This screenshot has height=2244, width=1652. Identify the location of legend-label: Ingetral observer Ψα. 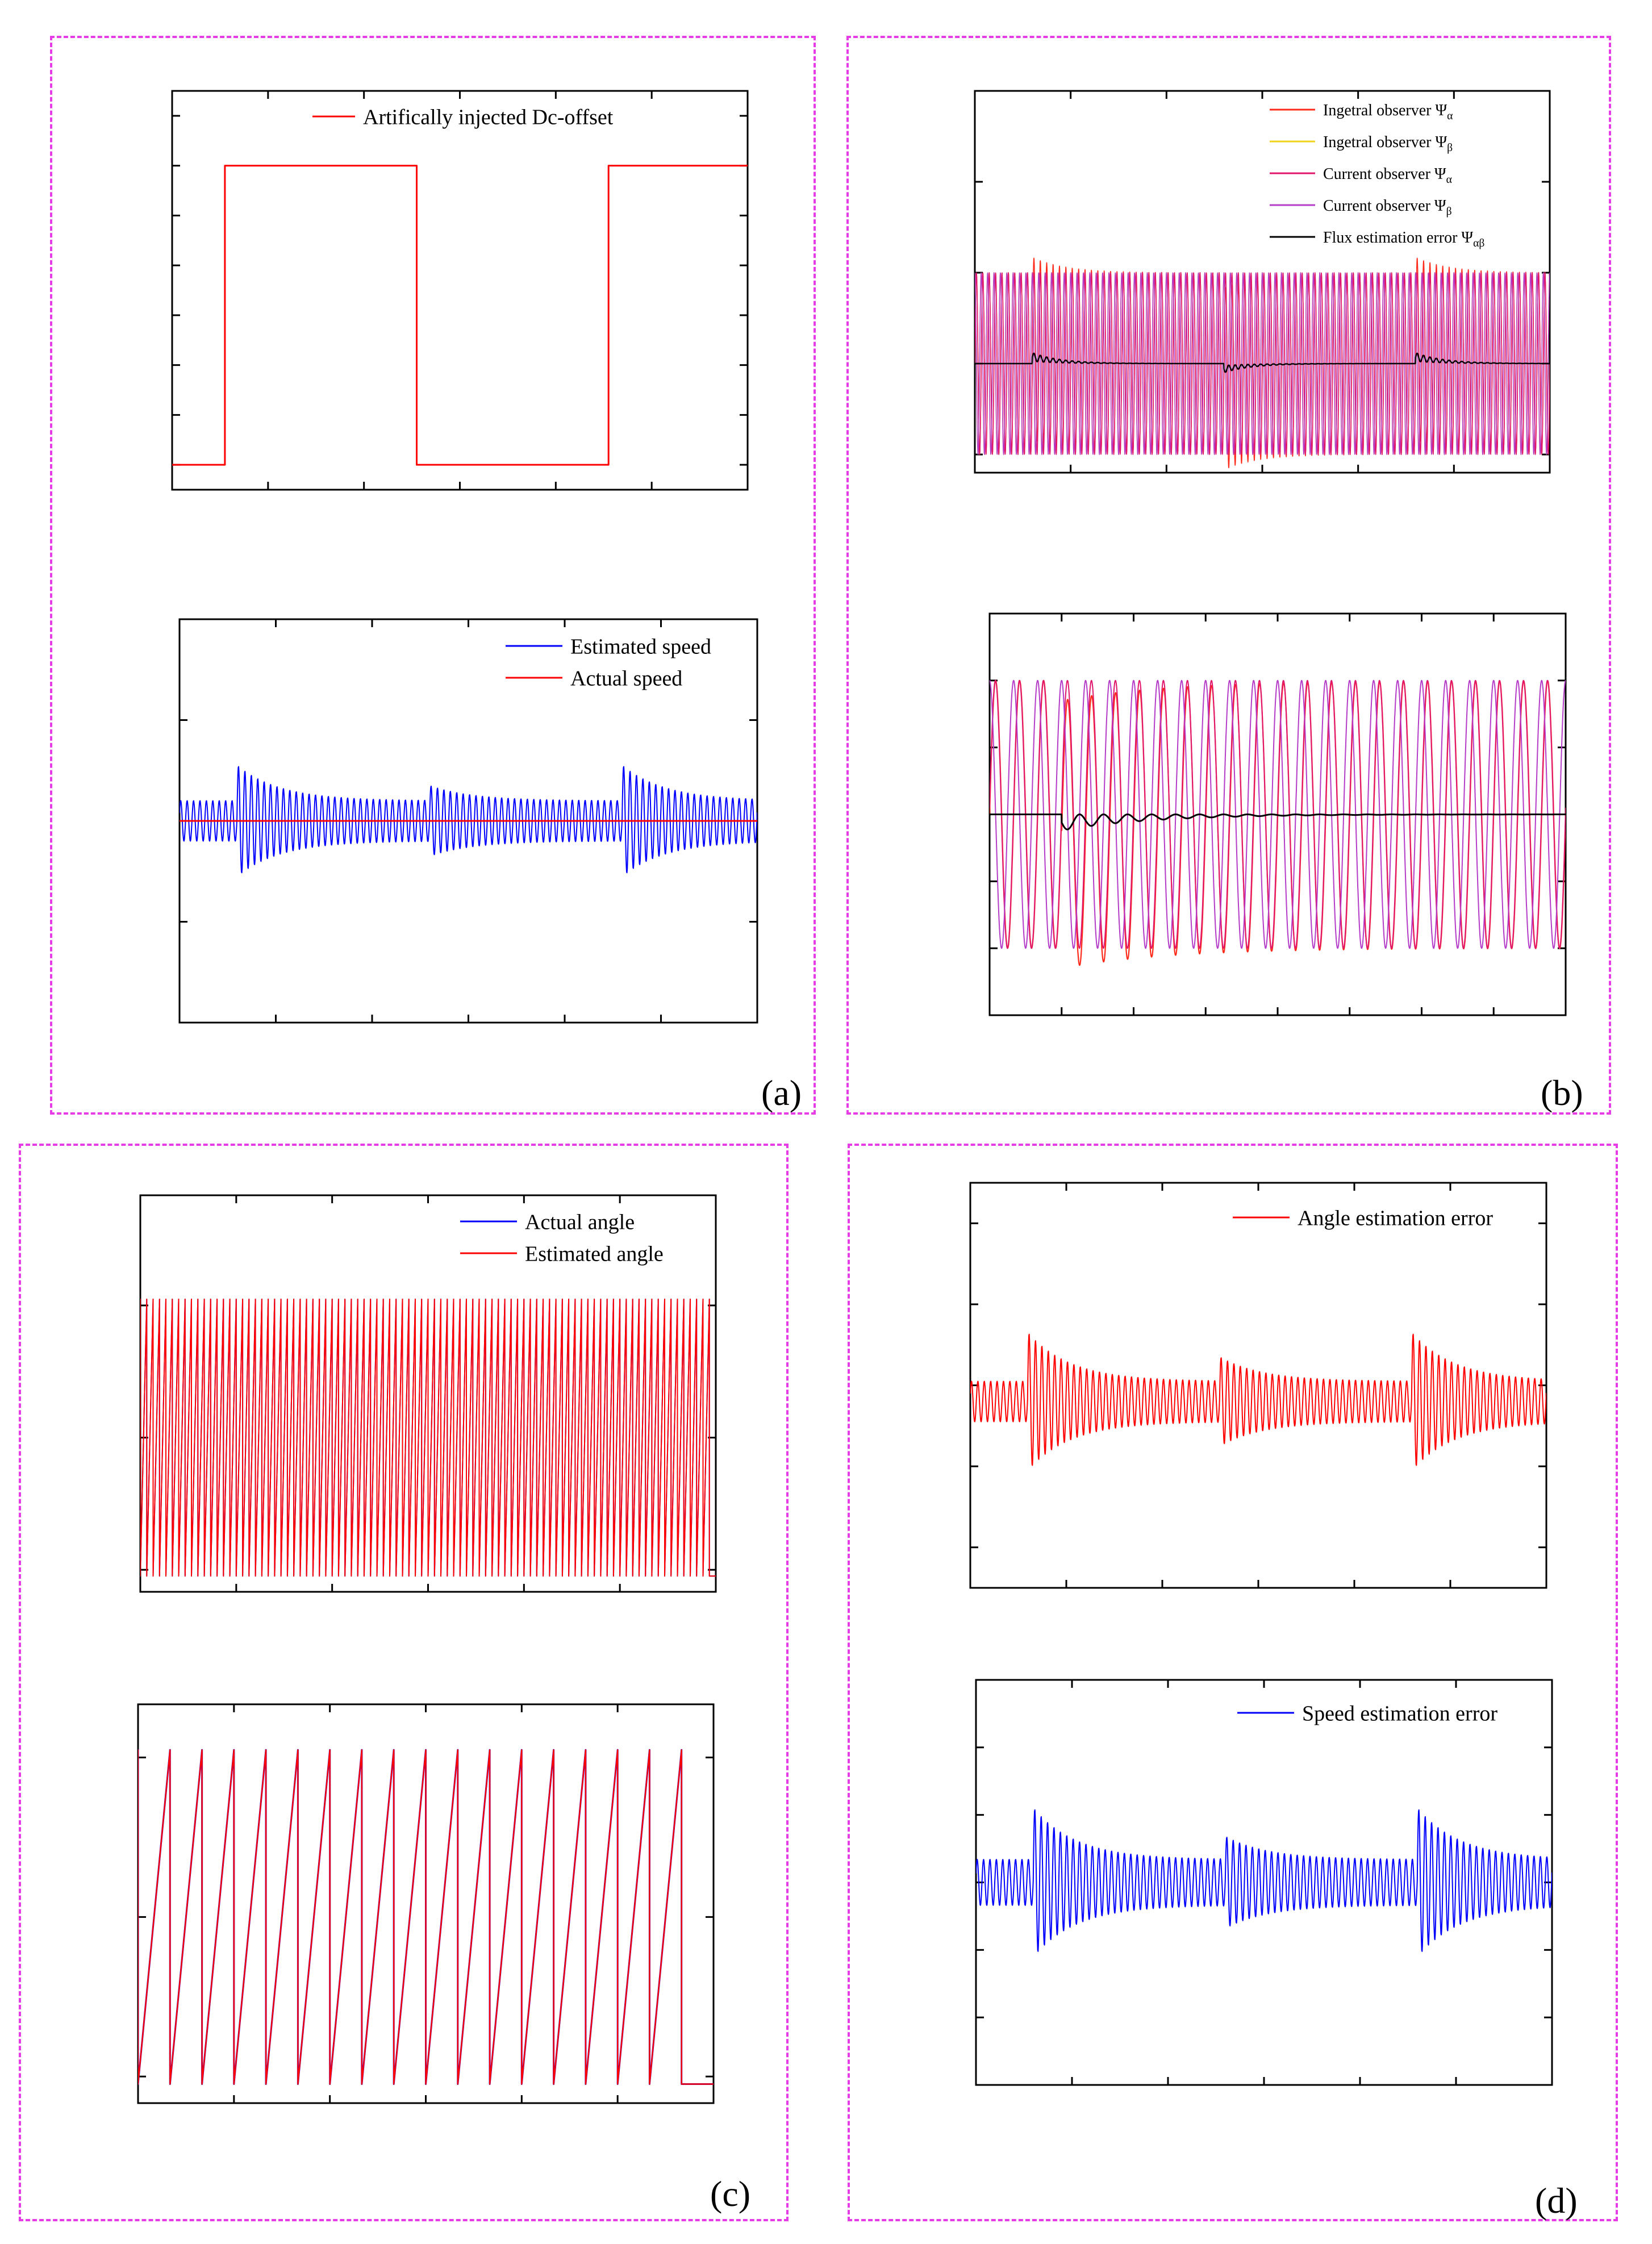
(1388, 112).